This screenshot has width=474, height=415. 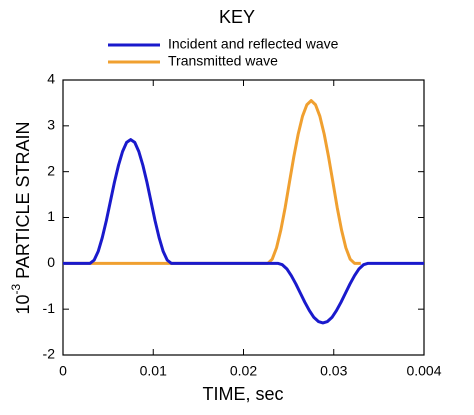 What do you see at coordinates (423, 371) in the screenshot?
I see `x-tick-label: 0.004` at bounding box center [423, 371].